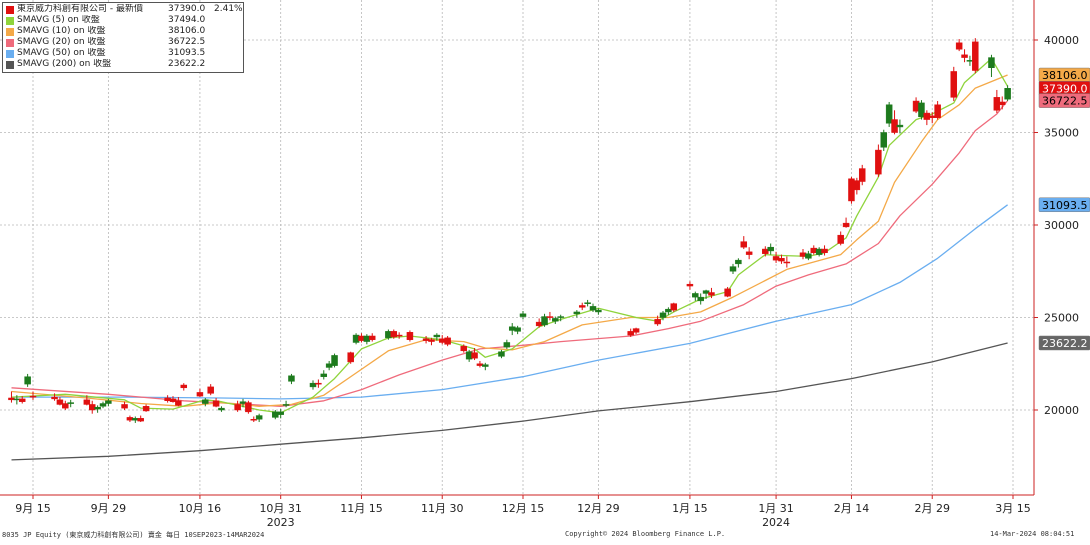 This screenshot has height=545, width=1090. What do you see at coordinates (1061, 225) in the screenshot?
I see `y-tick-label: 30000` at bounding box center [1061, 225].